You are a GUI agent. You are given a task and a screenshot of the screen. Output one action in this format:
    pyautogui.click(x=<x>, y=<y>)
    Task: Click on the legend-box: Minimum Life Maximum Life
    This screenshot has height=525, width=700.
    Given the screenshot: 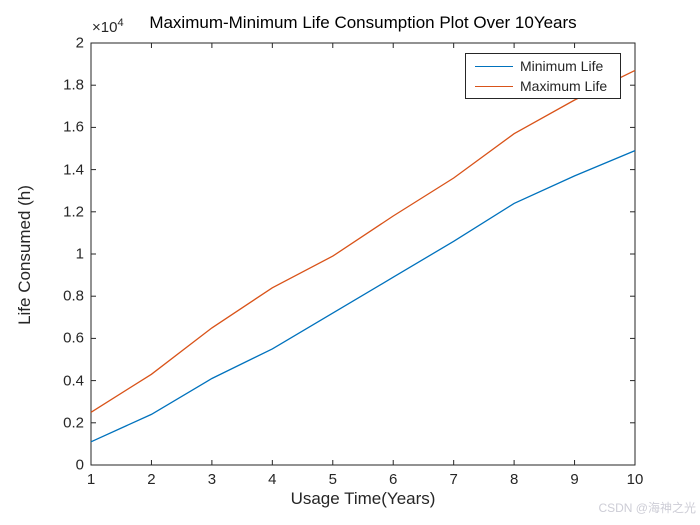 What is the action you would take?
    pyautogui.click(x=543, y=76)
    